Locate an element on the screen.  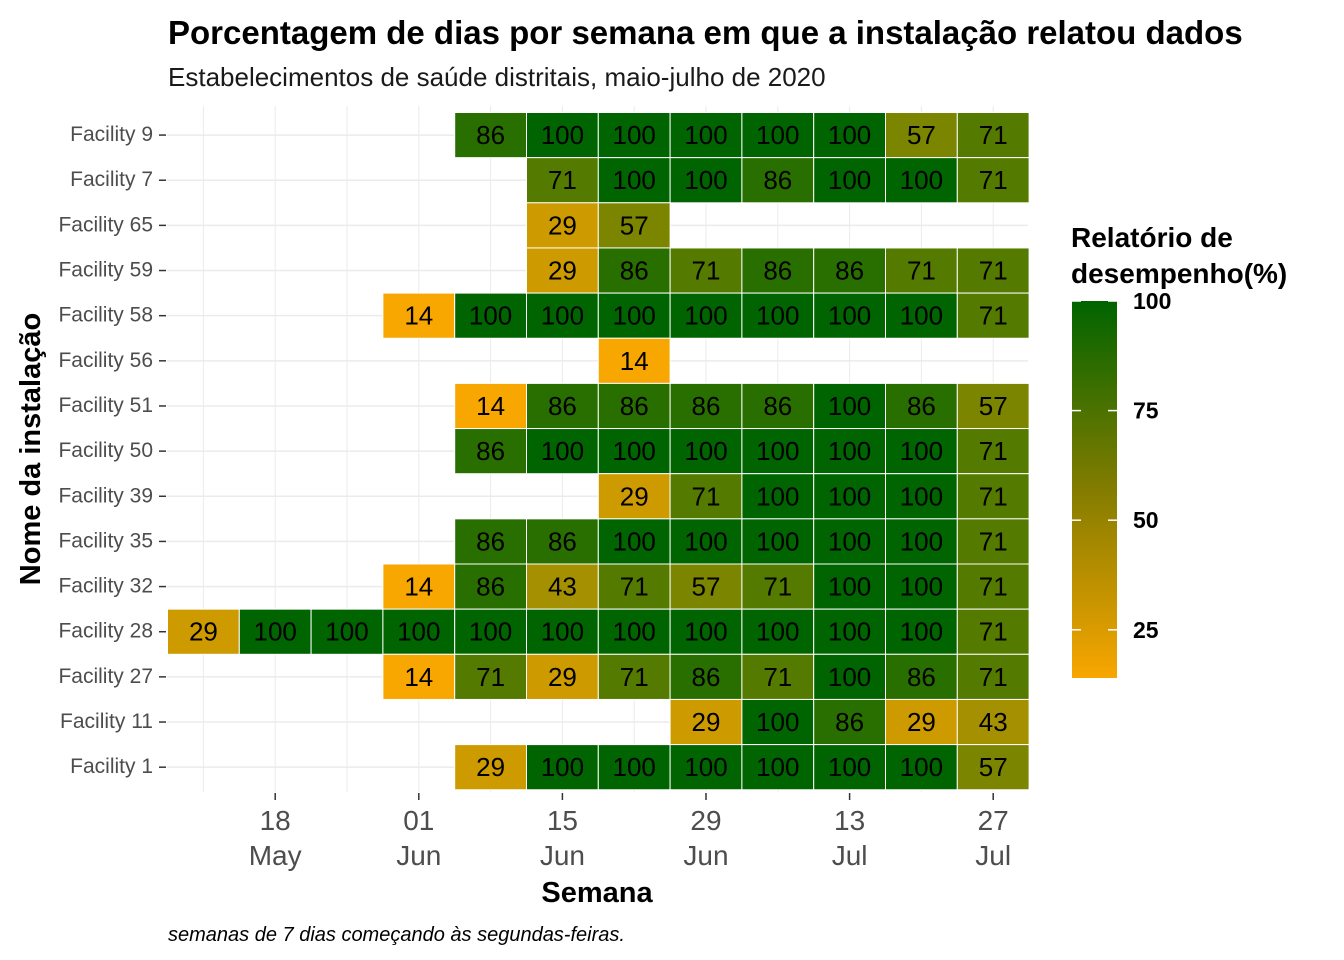
legend-title-line-2: desempenho(%) is located at coordinates (1179, 273).